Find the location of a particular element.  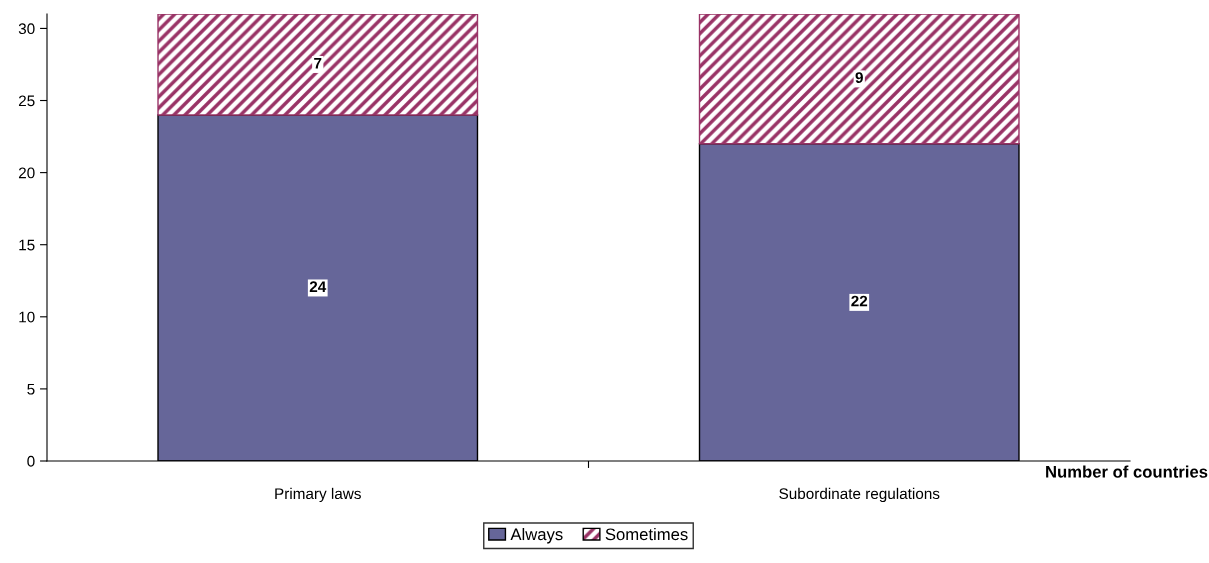

legend-label: Always is located at coordinates (536, 535).